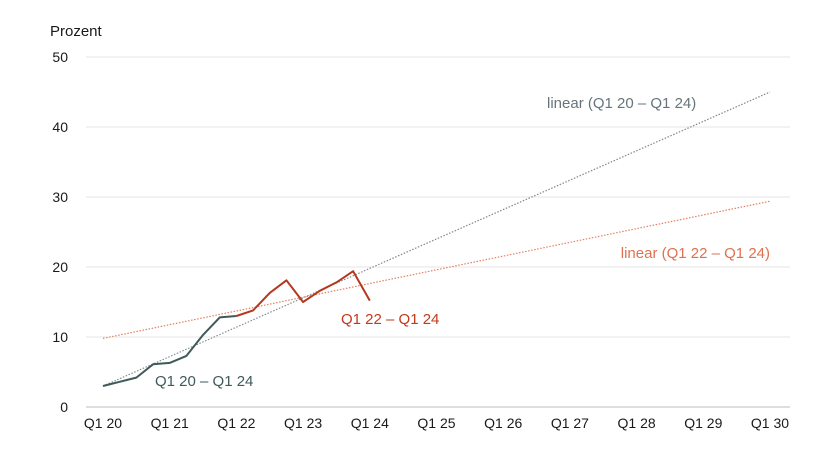 This screenshot has width=840, height=457. I want to click on x-tick-label: Q1 23, so click(303, 423).